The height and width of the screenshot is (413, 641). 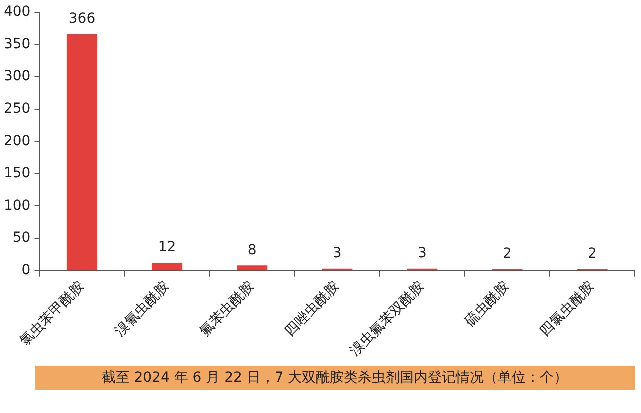 What do you see at coordinates (17, 108) in the screenshot?
I see `y-tick-label: 250` at bounding box center [17, 108].